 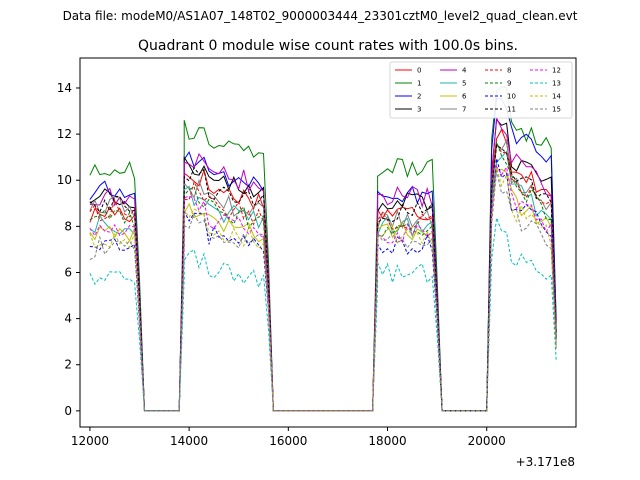 What do you see at coordinates (419, 71) in the screenshot?
I see `legend-label-0: 0` at bounding box center [419, 71].